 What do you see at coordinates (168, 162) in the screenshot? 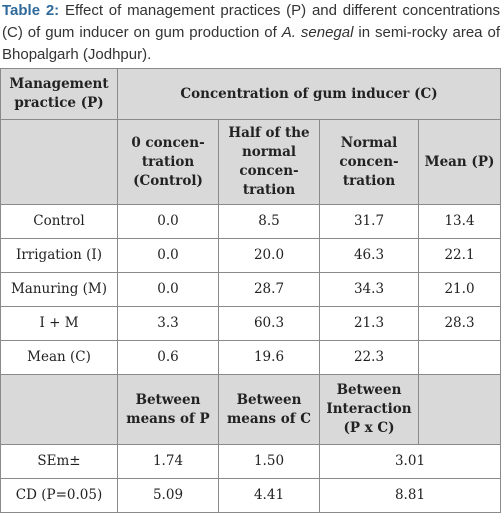
I see `header-zero-concentration: 0 concen-tration (Control)` at bounding box center [168, 162].